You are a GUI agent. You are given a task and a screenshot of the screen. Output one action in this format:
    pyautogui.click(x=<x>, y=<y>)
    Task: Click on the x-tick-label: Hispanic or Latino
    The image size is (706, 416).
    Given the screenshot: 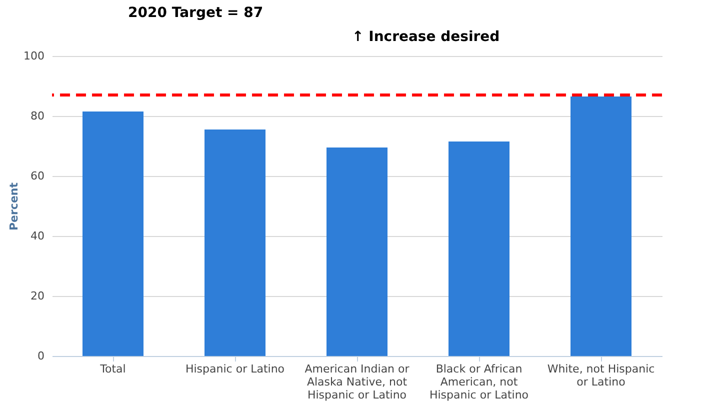 What is the action you would take?
    pyautogui.click(x=235, y=369)
    